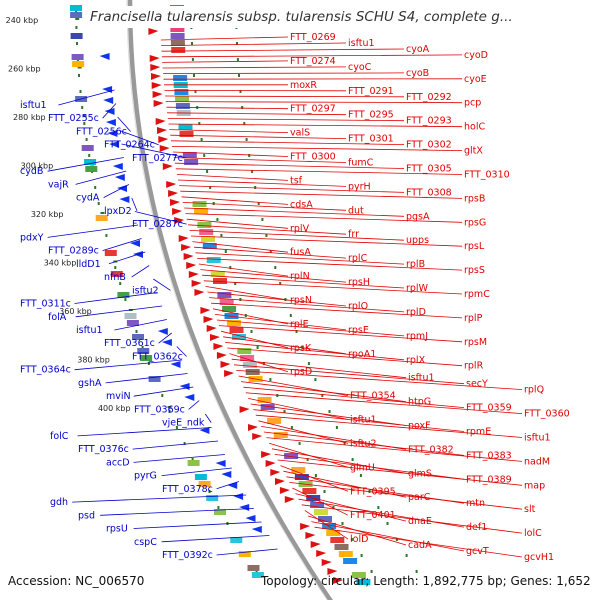  Describe the element at coordinates (475, 222) in the screenshot. I see `forward-gene-label: rpsG` at that location.